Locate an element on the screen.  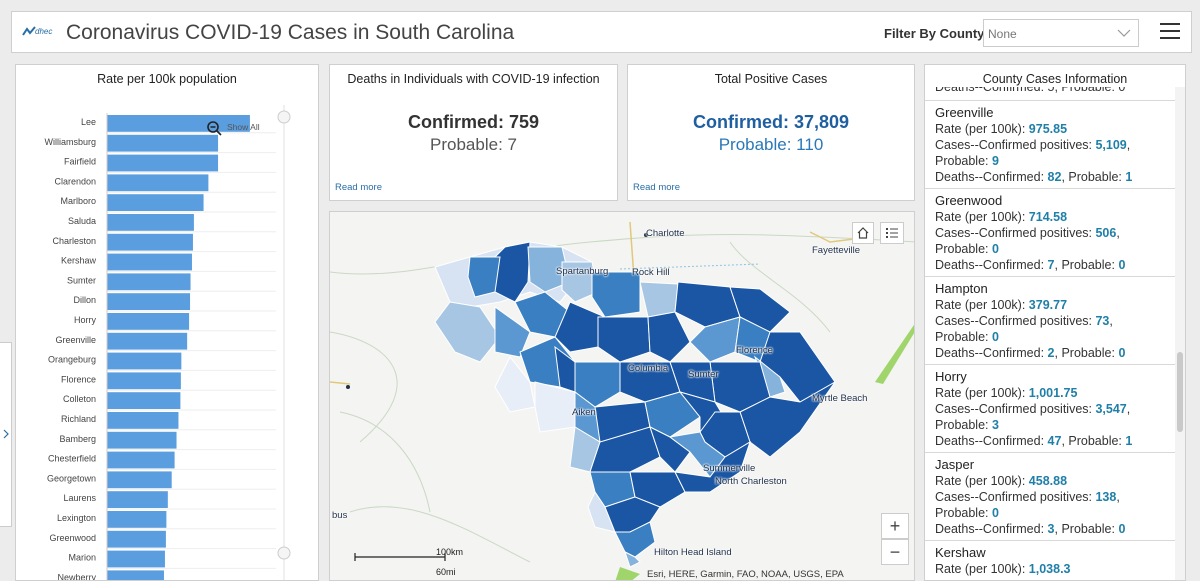
category-label: Marlboro is located at coordinates (78, 201).